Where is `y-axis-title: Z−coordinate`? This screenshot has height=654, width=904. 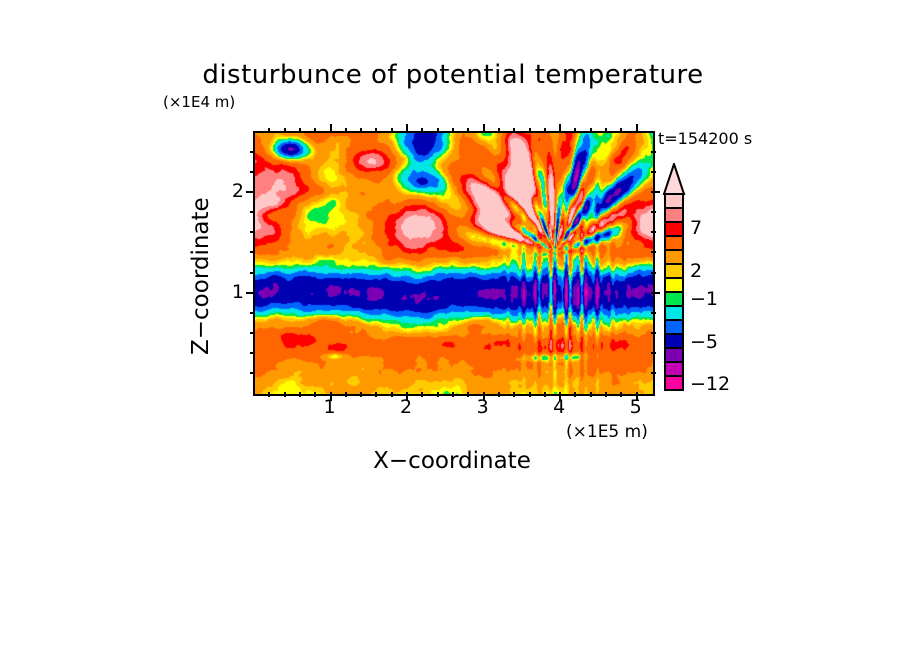
y-axis-title: Z−coordinate is located at coordinates (201, 276).